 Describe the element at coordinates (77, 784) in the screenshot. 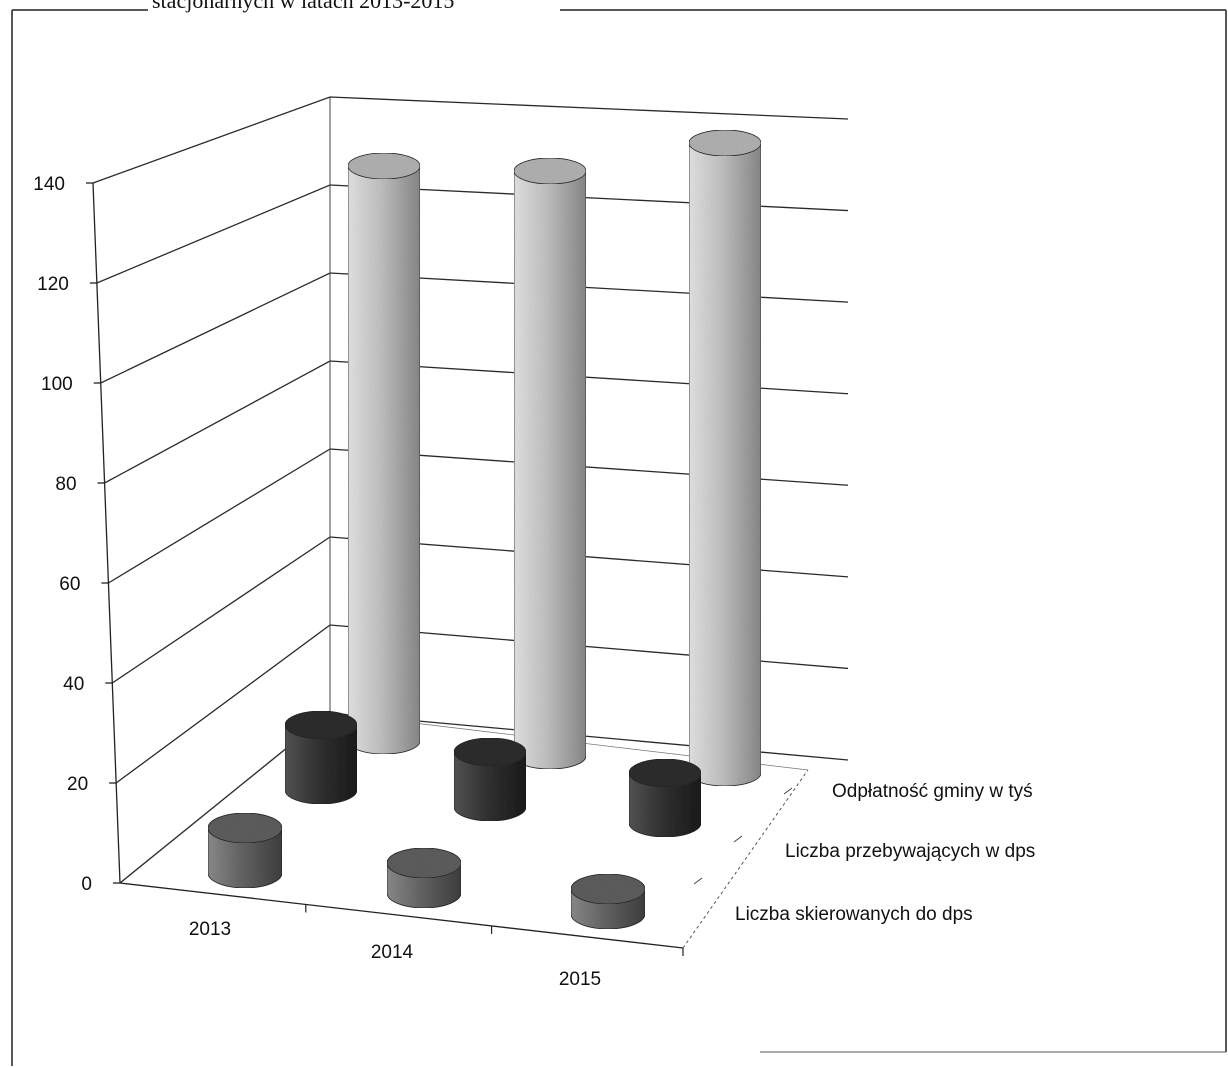

I see `y-tick-label: 20` at that location.